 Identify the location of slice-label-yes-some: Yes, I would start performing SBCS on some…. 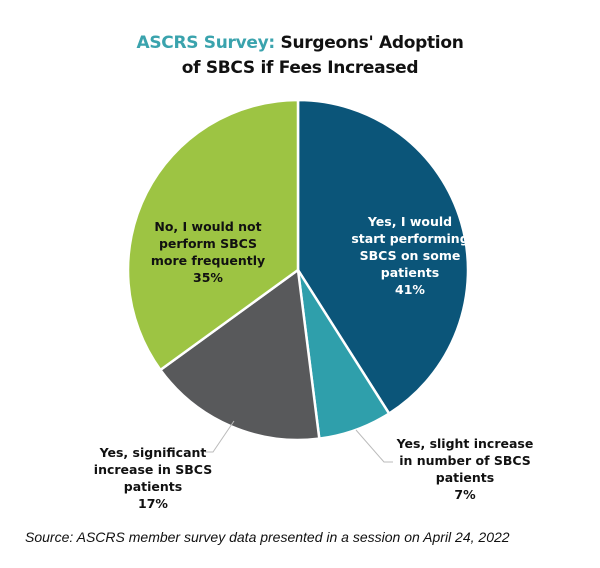
(410, 255).